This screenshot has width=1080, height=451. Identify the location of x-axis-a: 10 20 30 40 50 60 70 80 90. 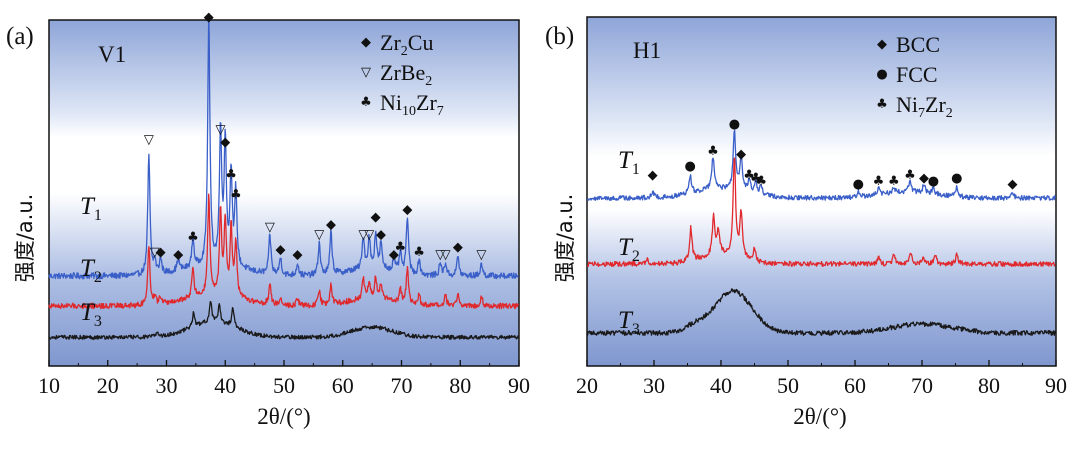
(284, 379).